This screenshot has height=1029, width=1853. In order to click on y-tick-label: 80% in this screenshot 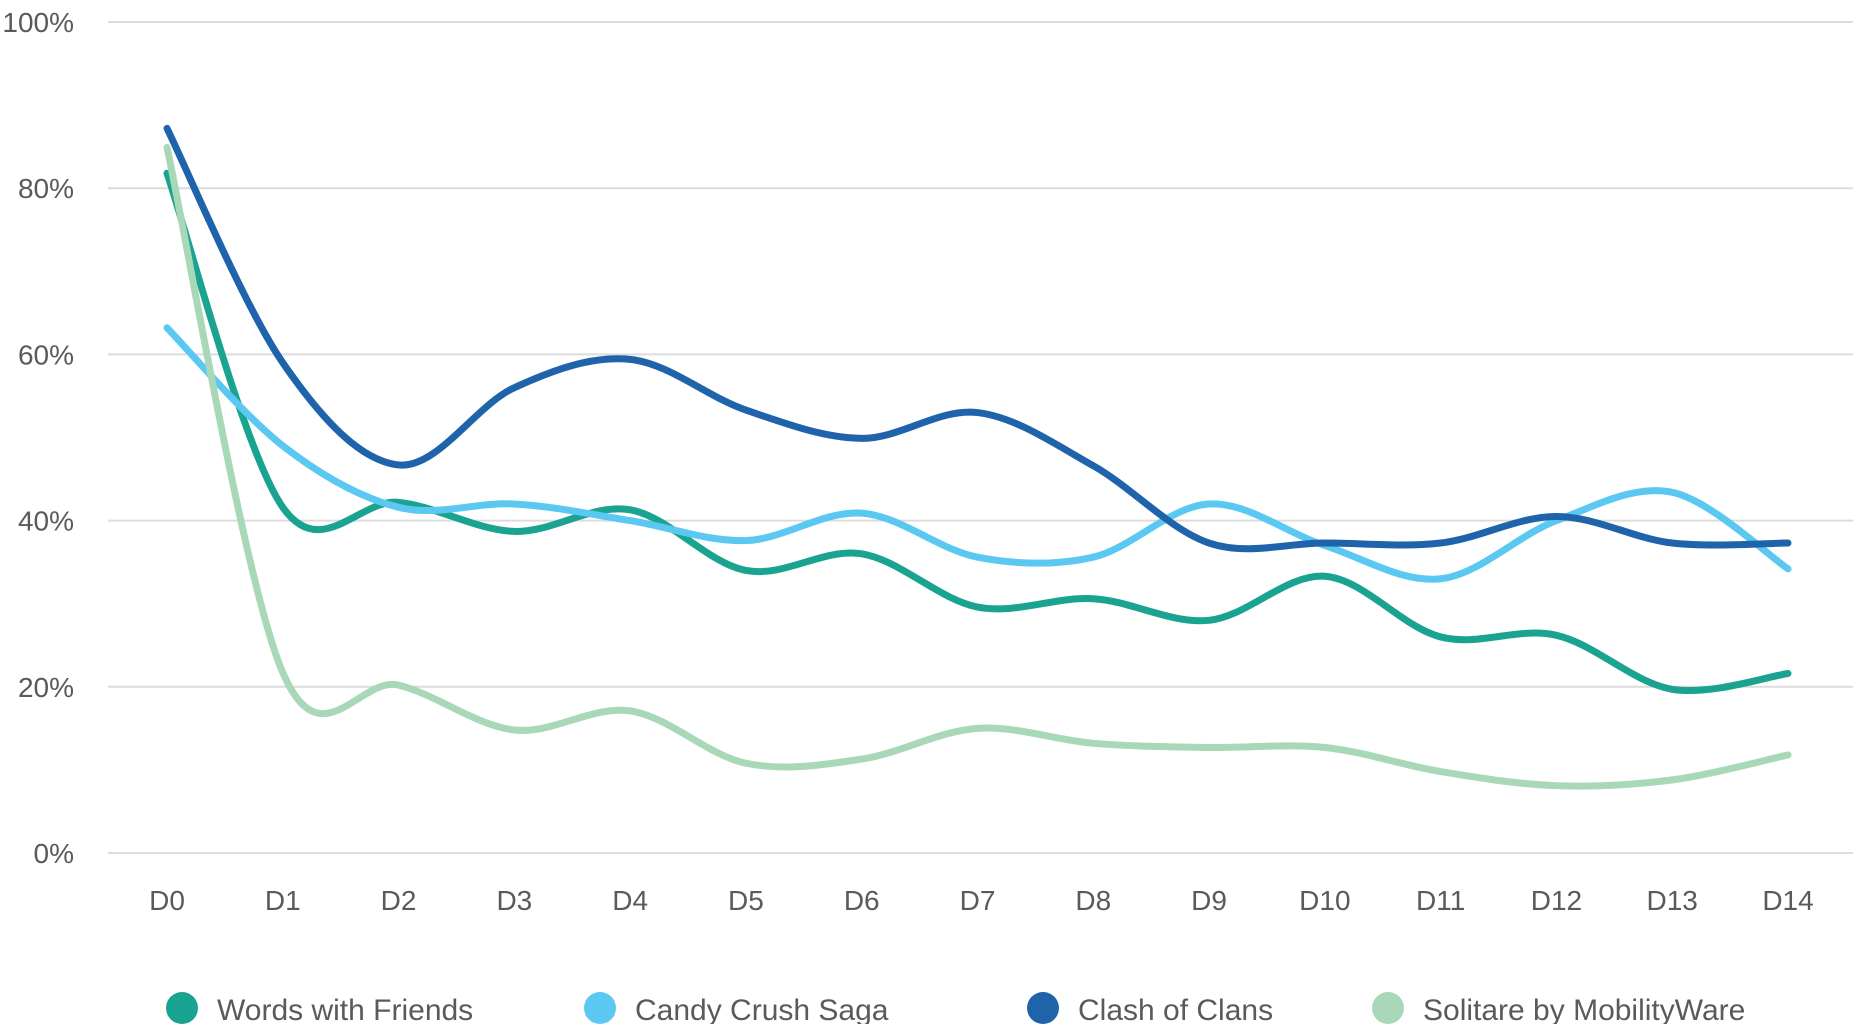, I will do `click(46, 188)`.